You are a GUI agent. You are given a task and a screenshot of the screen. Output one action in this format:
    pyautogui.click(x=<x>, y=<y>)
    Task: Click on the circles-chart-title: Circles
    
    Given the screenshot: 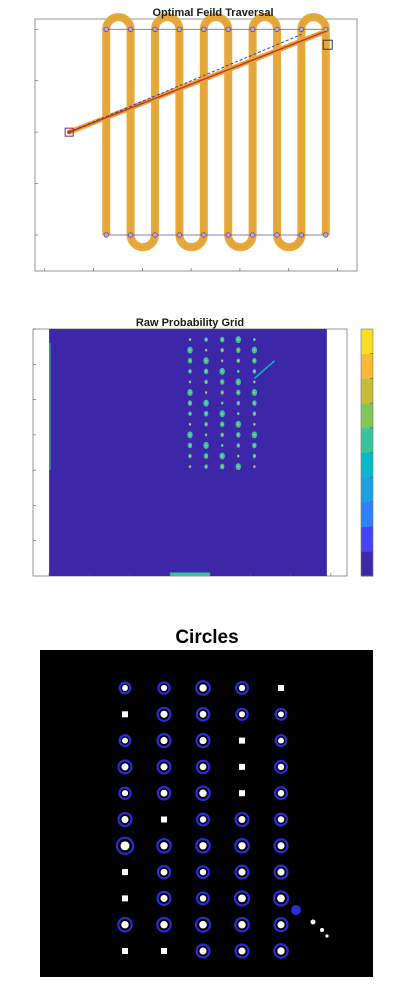 What is the action you would take?
    pyautogui.click(x=206, y=637)
    